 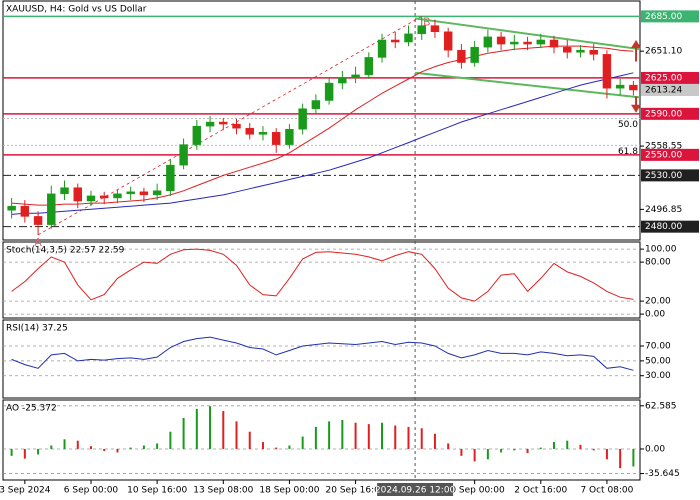 What do you see at coordinates (663, 210) in the screenshot?
I see `y-tick-label: 2496.85` at bounding box center [663, 210].